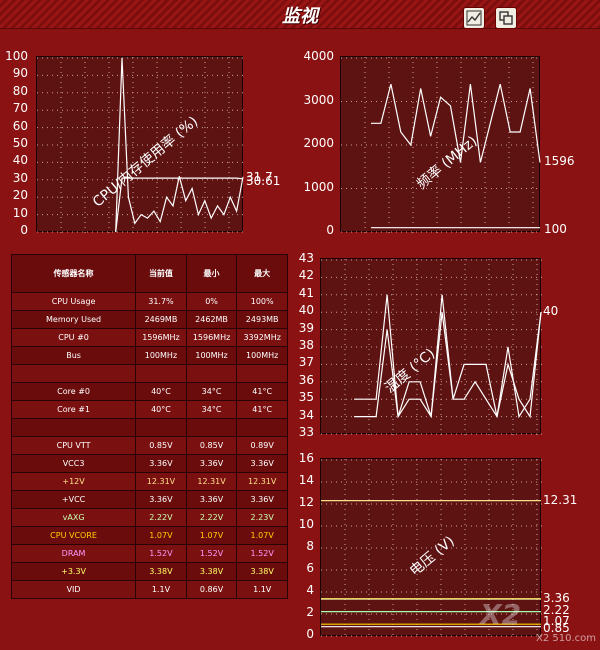 The width and height of the screenshot is (600, 650). I want to click on table-cell-name: Core #0, so click(73, 391).